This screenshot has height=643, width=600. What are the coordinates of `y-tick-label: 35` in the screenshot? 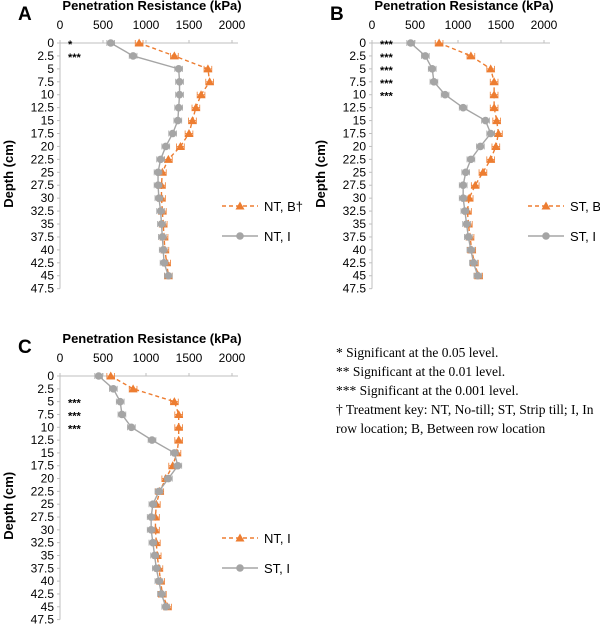 It's located at (48, 224).